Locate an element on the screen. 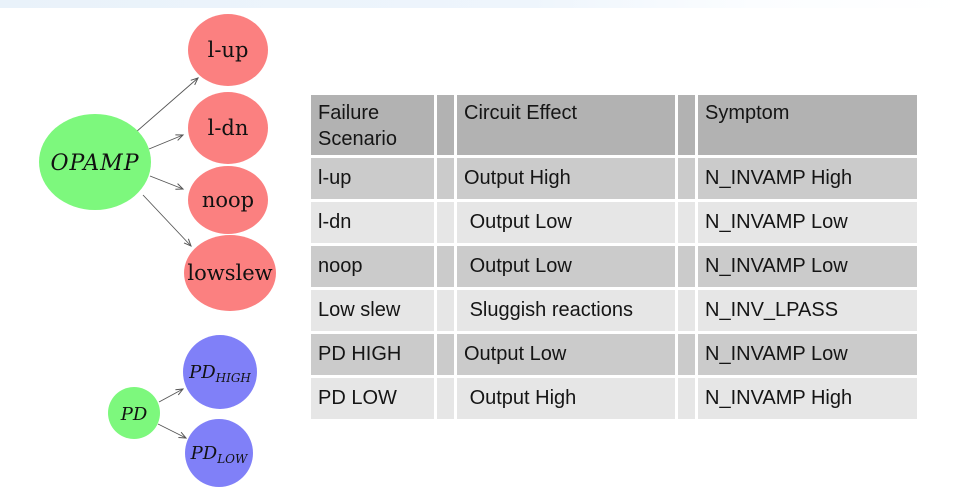  header-symptom: Symptom is located at coordinates (807, 125).